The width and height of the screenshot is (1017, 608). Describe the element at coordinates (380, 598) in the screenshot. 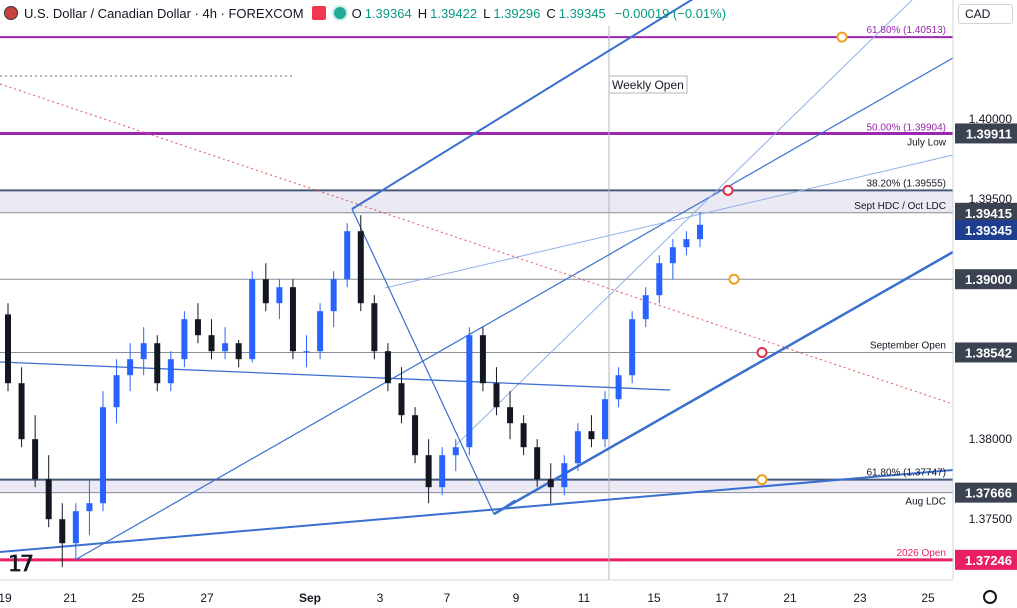

I see `x-tick-label: 3` at that location.